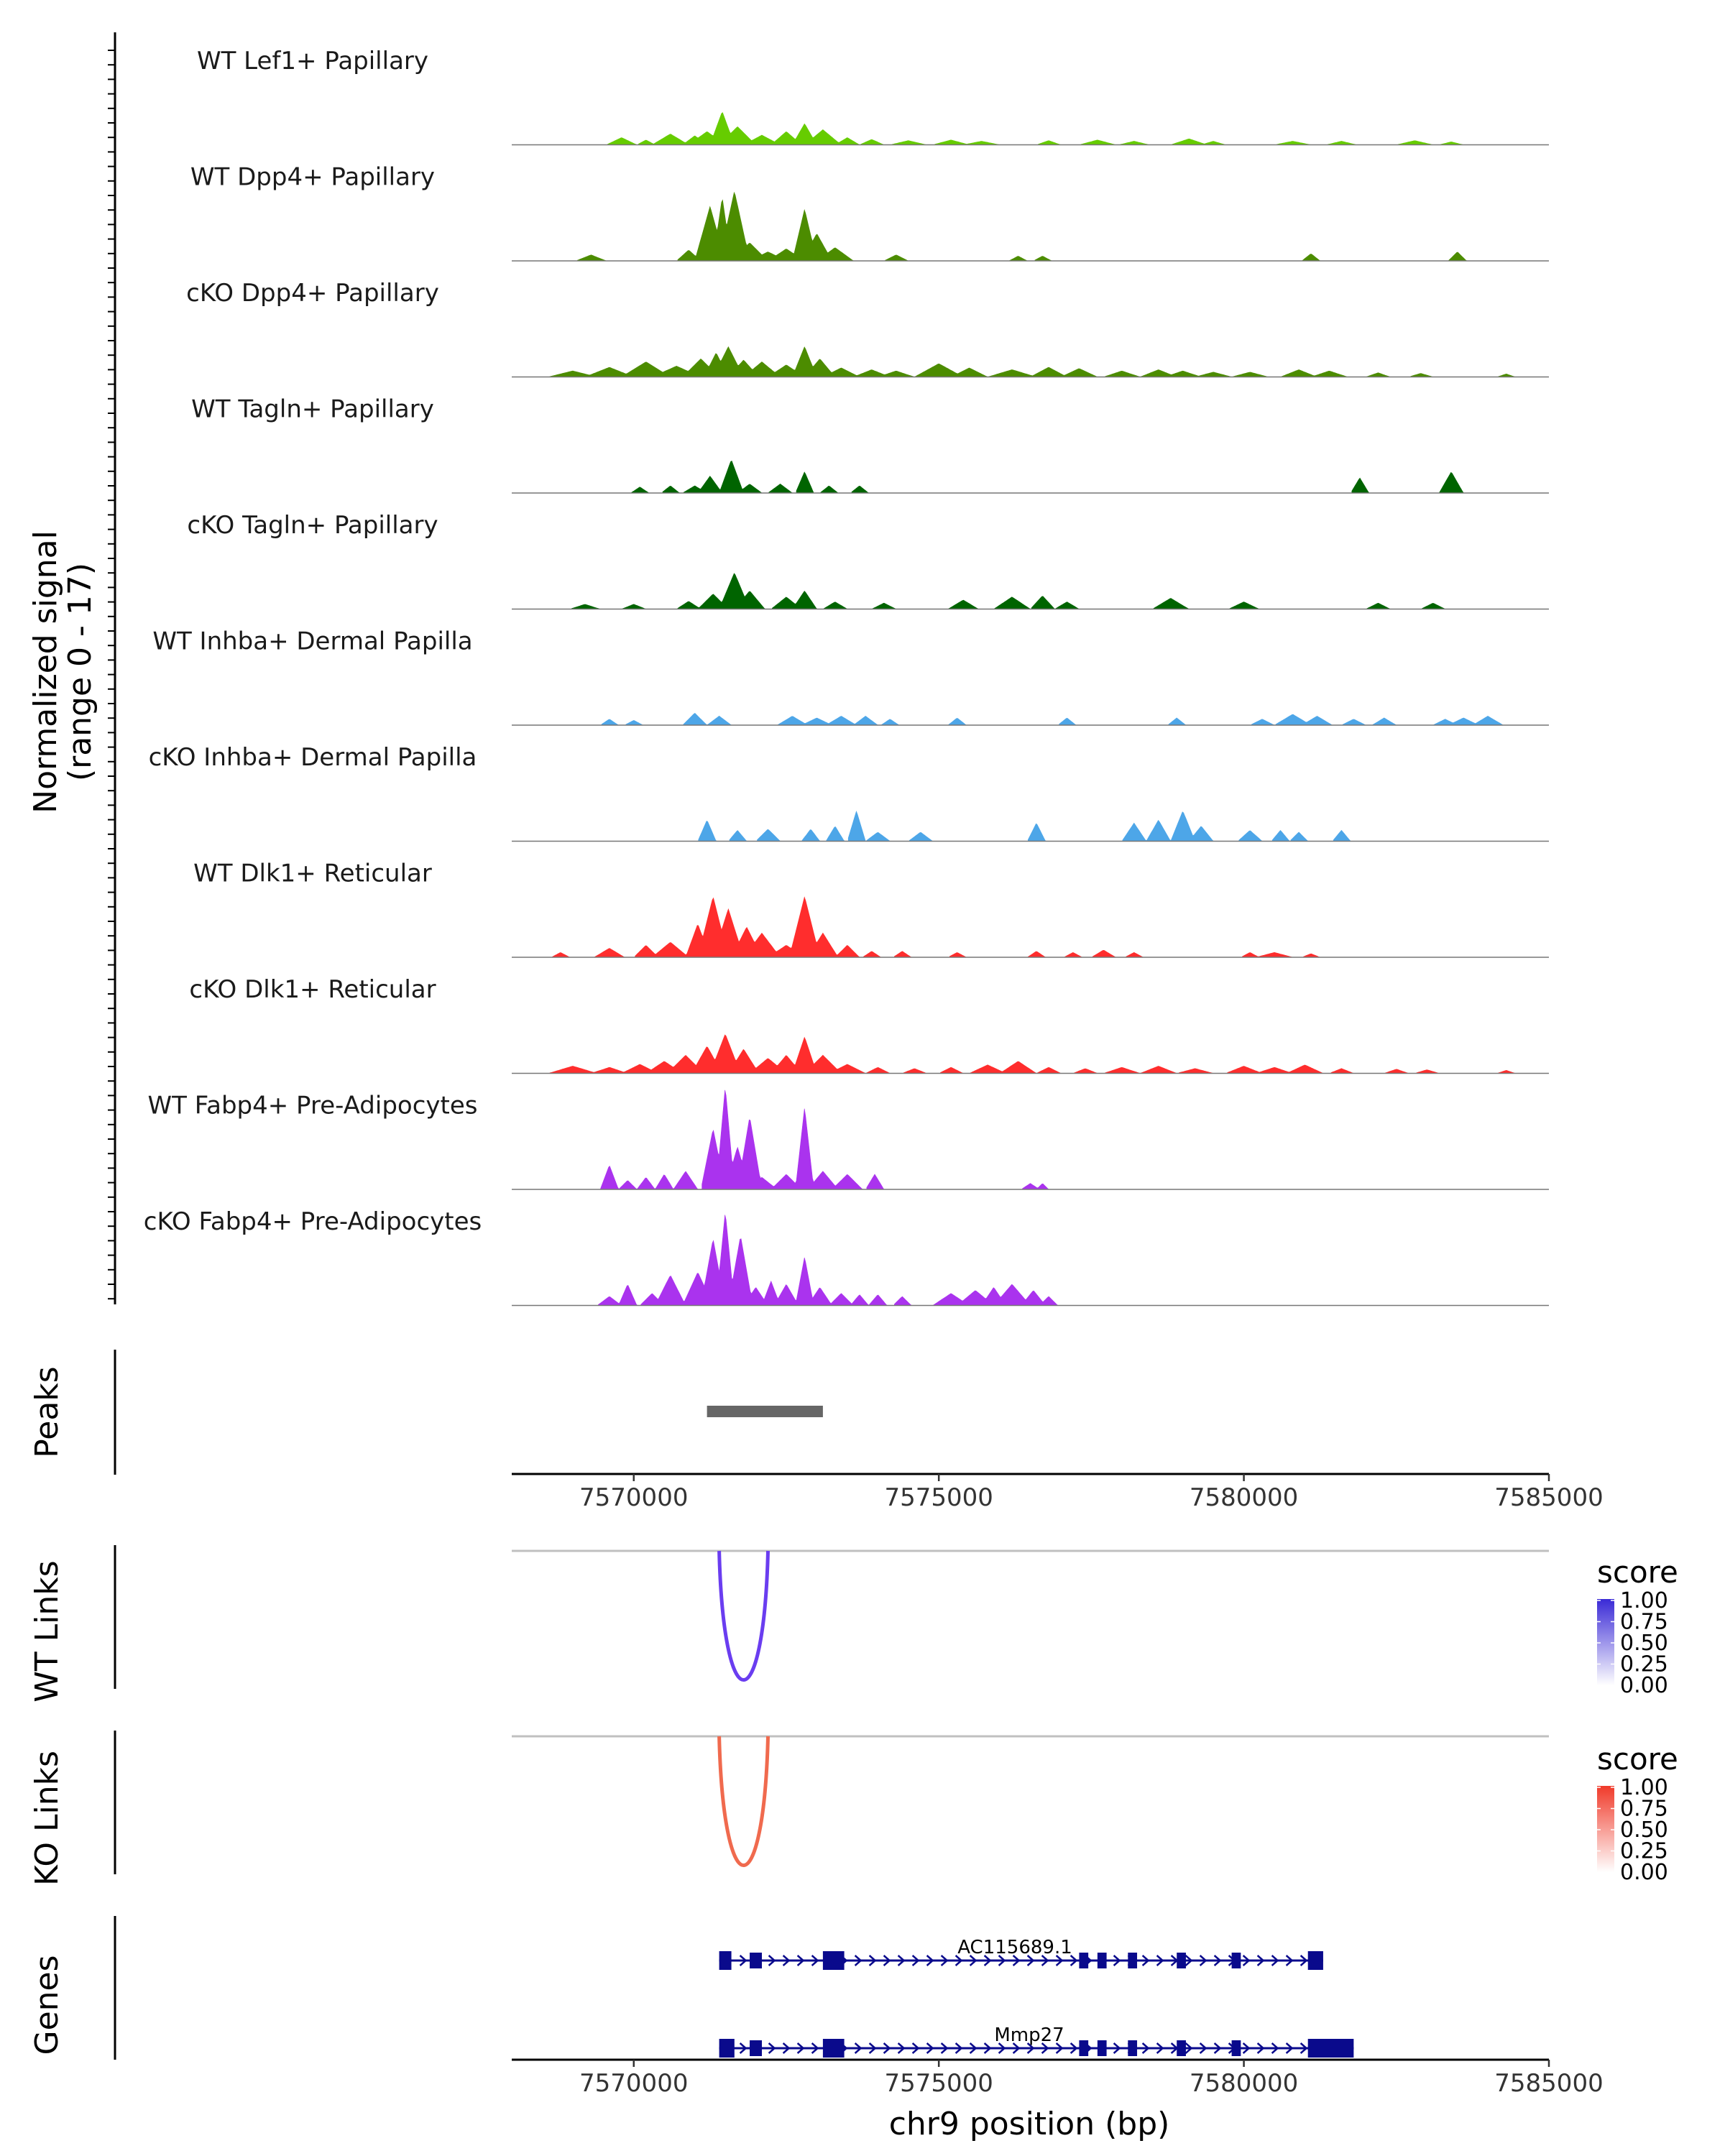  I want to click on x-axis-upper: 7570000 7575000 7580000 7585000, so click(1058, 1492).